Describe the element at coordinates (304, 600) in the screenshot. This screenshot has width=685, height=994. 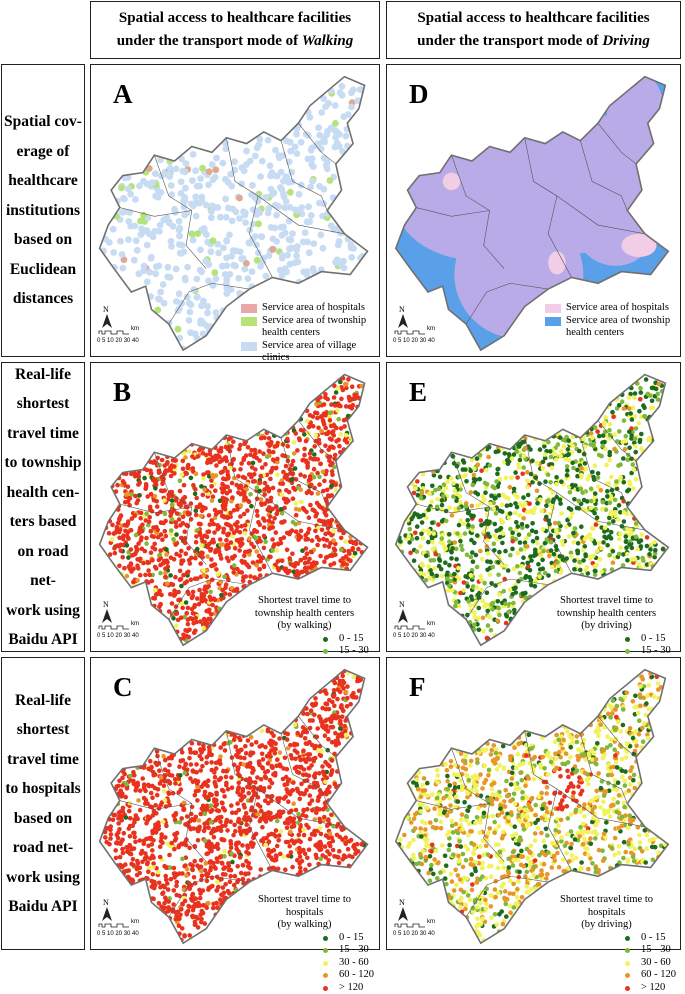
I see `legend-title: Shortest travel time to` at that location.